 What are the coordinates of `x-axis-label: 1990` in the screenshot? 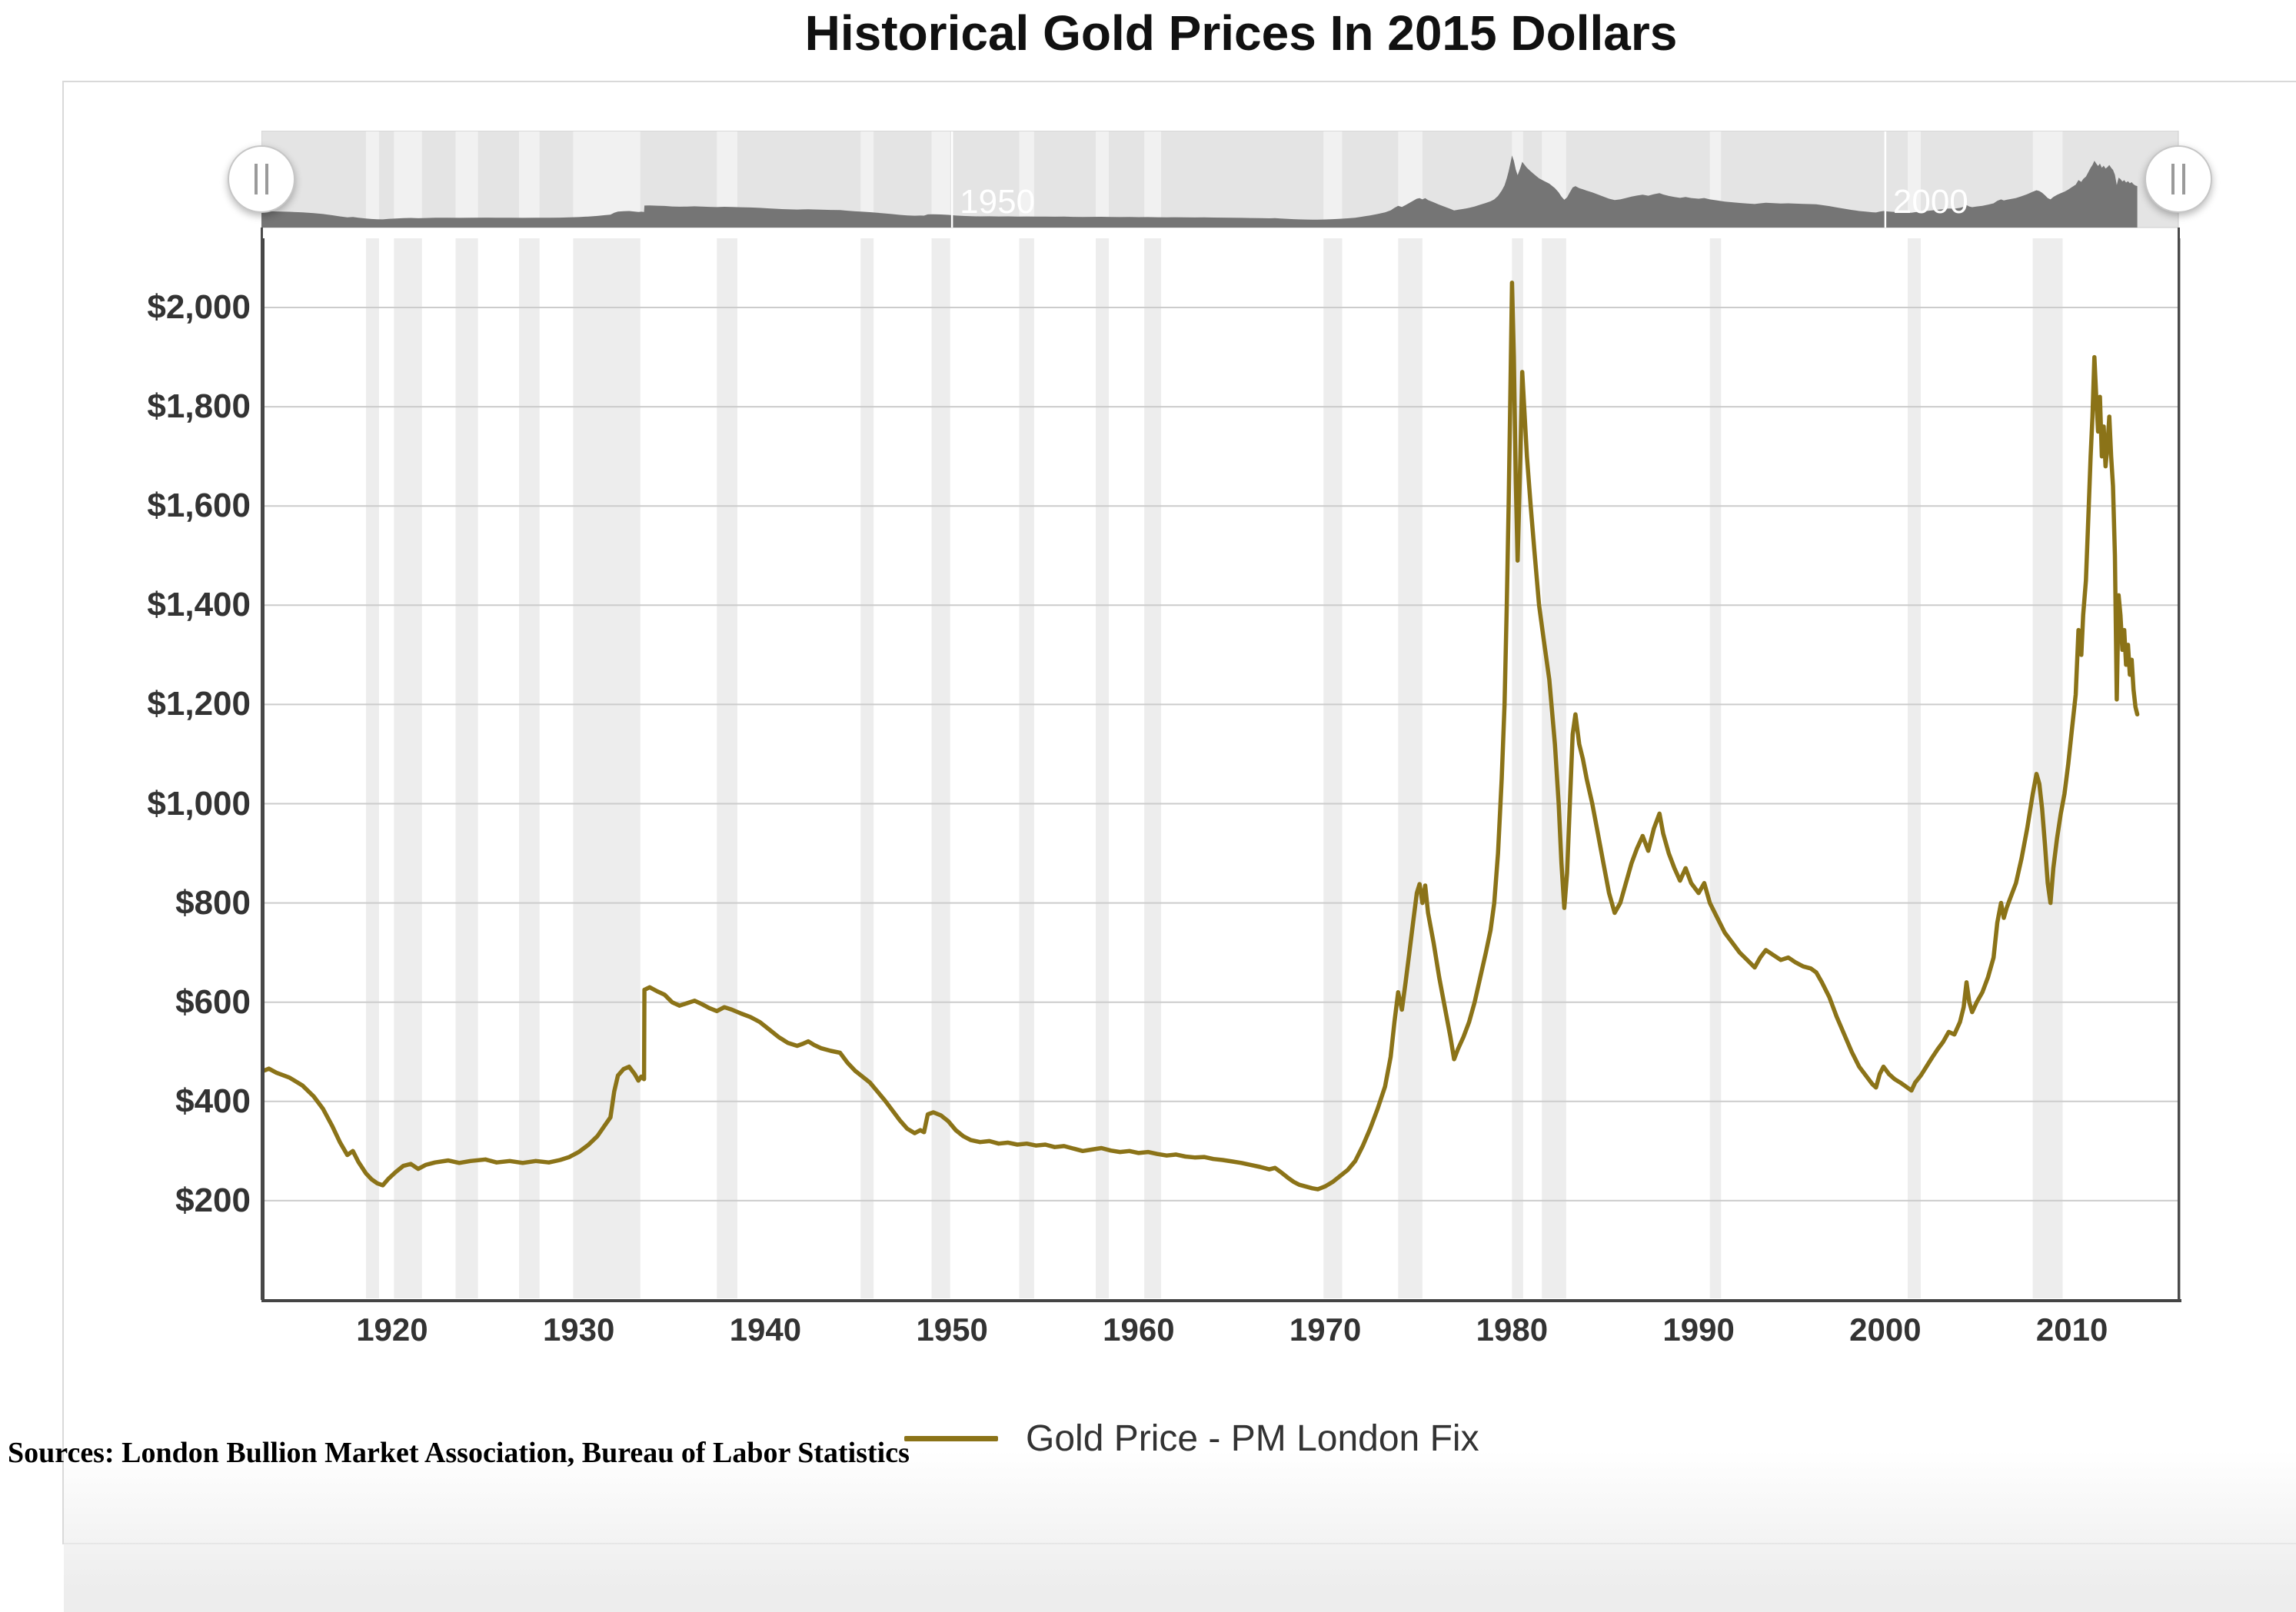 It's located at (1698, 1329).